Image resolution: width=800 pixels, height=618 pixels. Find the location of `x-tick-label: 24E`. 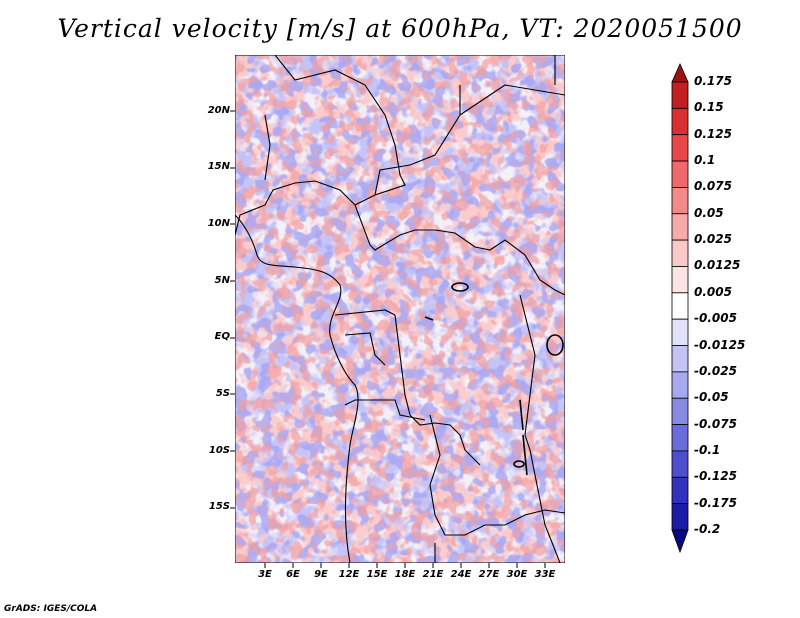

x-tick-label: 24E is located at coordinates (461, 574).